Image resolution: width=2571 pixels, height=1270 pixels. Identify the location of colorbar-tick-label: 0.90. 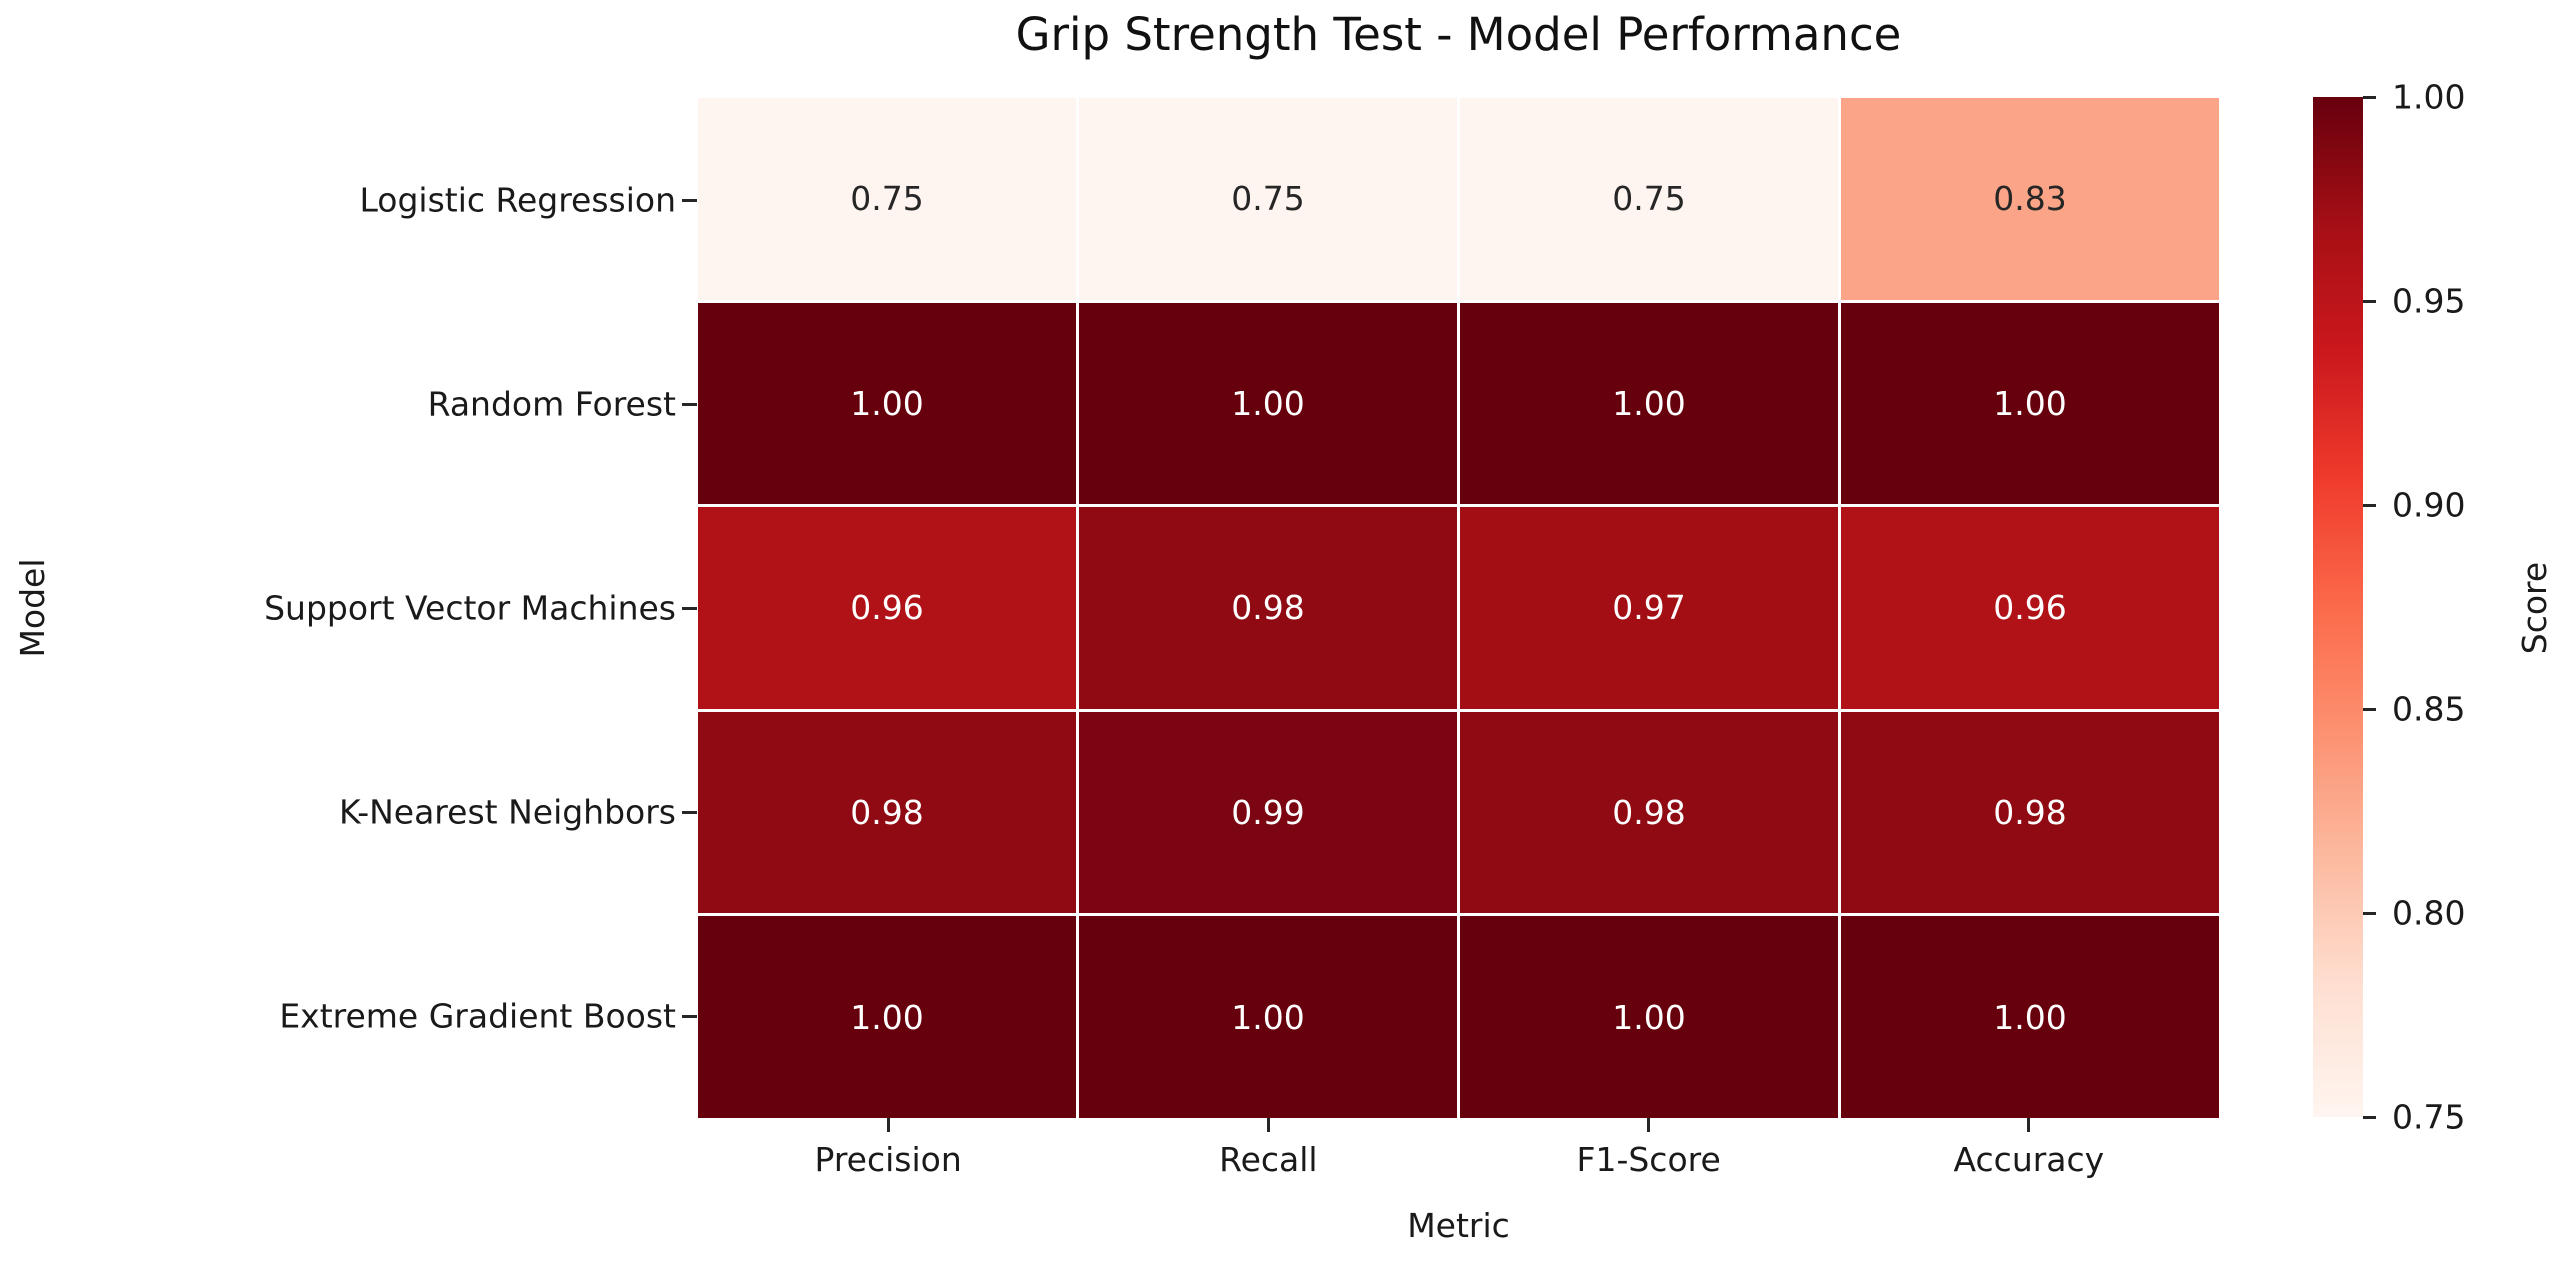
(2429, 505).